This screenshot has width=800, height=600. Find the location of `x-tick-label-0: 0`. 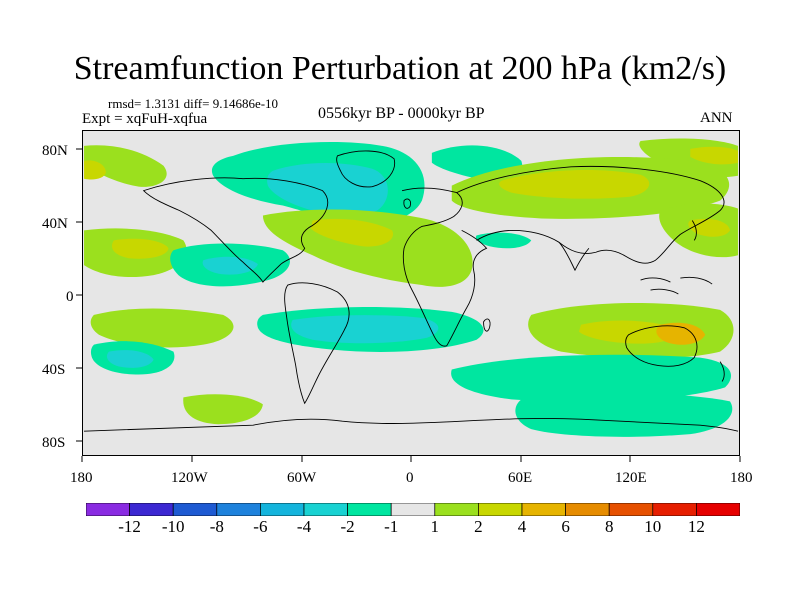

x-tick-label-0: 0 is located at coordinates (410, 478).